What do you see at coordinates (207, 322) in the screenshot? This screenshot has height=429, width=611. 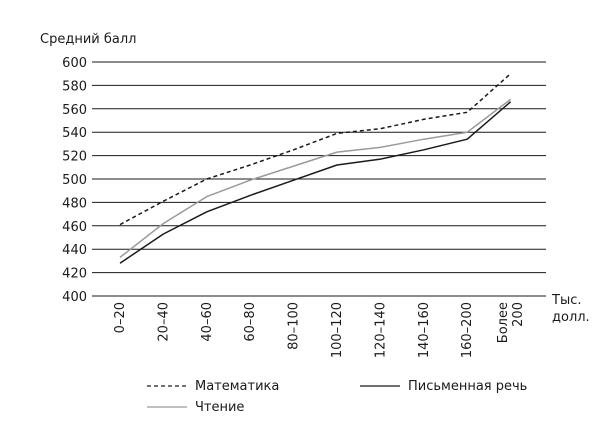 I see `x-tick-2: 40–60` at bounding box center [207, 322].